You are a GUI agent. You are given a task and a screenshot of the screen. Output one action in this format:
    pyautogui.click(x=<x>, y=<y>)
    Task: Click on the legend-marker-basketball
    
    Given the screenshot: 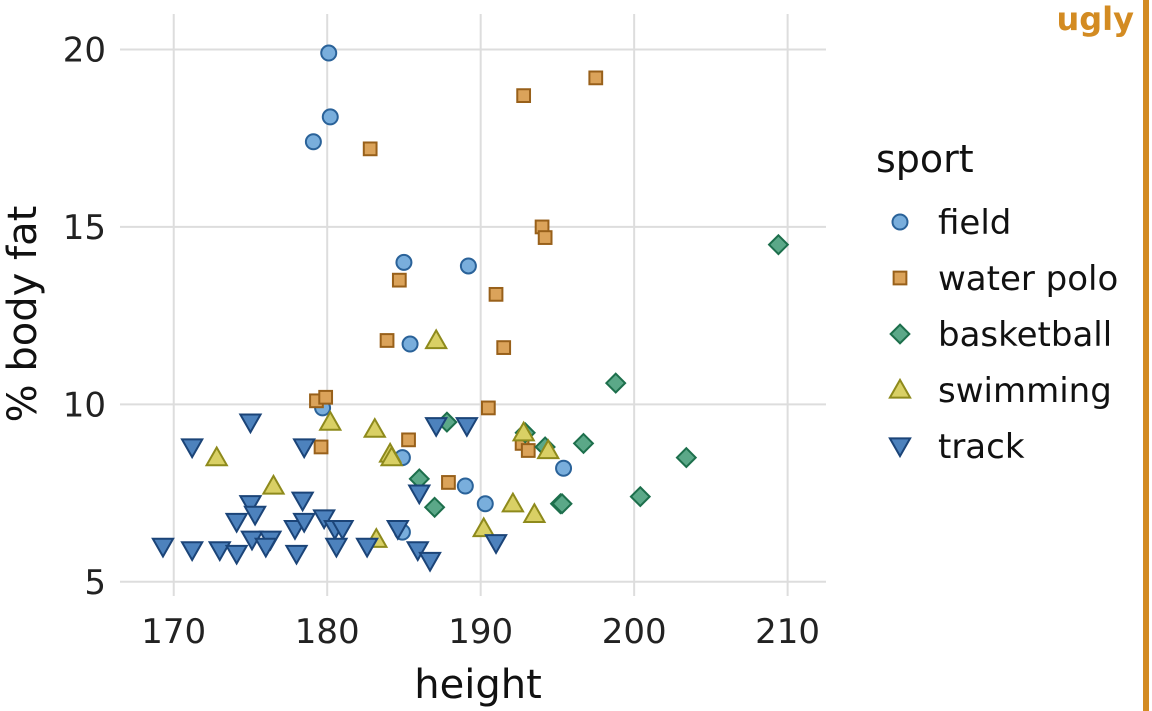 What is the action you would take?
    pyautogui.click(x=900, y=334)
    